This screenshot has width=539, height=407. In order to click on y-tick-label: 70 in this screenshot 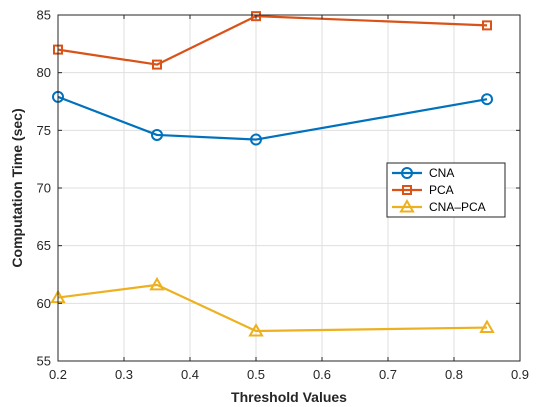, I will do `click(44, 188)`.